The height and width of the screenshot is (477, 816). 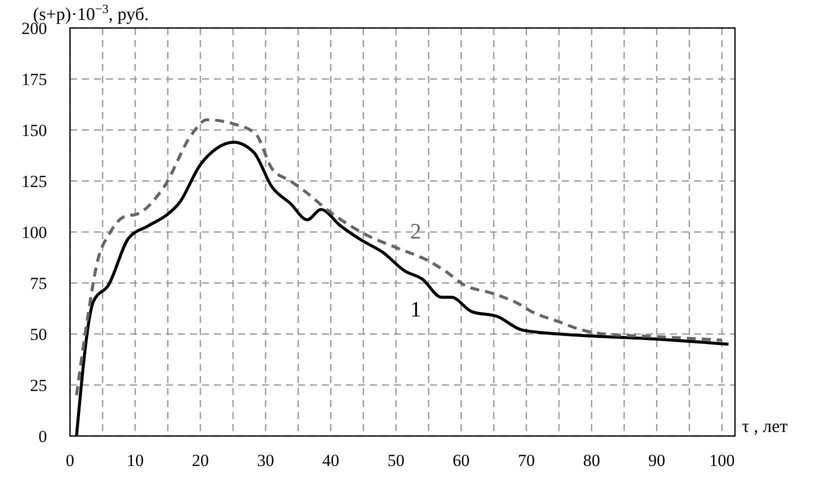 What do you see at coordinates (38, 334) in the screenshot?
I see `y-tick-label: 50` at bounding box center [38, 334].